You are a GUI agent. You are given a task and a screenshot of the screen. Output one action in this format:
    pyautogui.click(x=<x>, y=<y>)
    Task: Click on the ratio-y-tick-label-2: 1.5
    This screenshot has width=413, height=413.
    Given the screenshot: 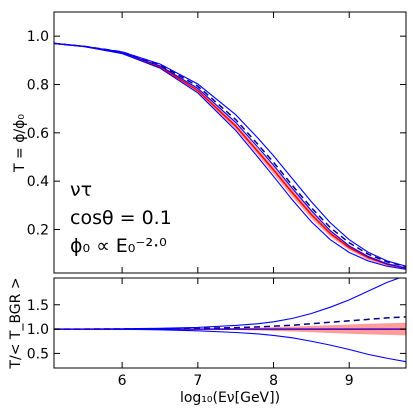 What is the action you would take?
    pyautogui.click(x=38, y=306)
    